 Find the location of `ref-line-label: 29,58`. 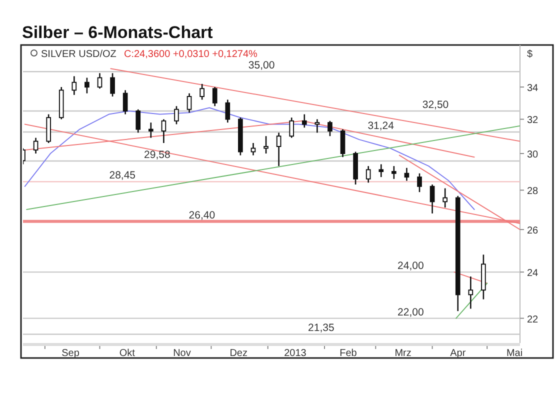

ref-line-label: 29,58 is located at coordinates (157, 155).